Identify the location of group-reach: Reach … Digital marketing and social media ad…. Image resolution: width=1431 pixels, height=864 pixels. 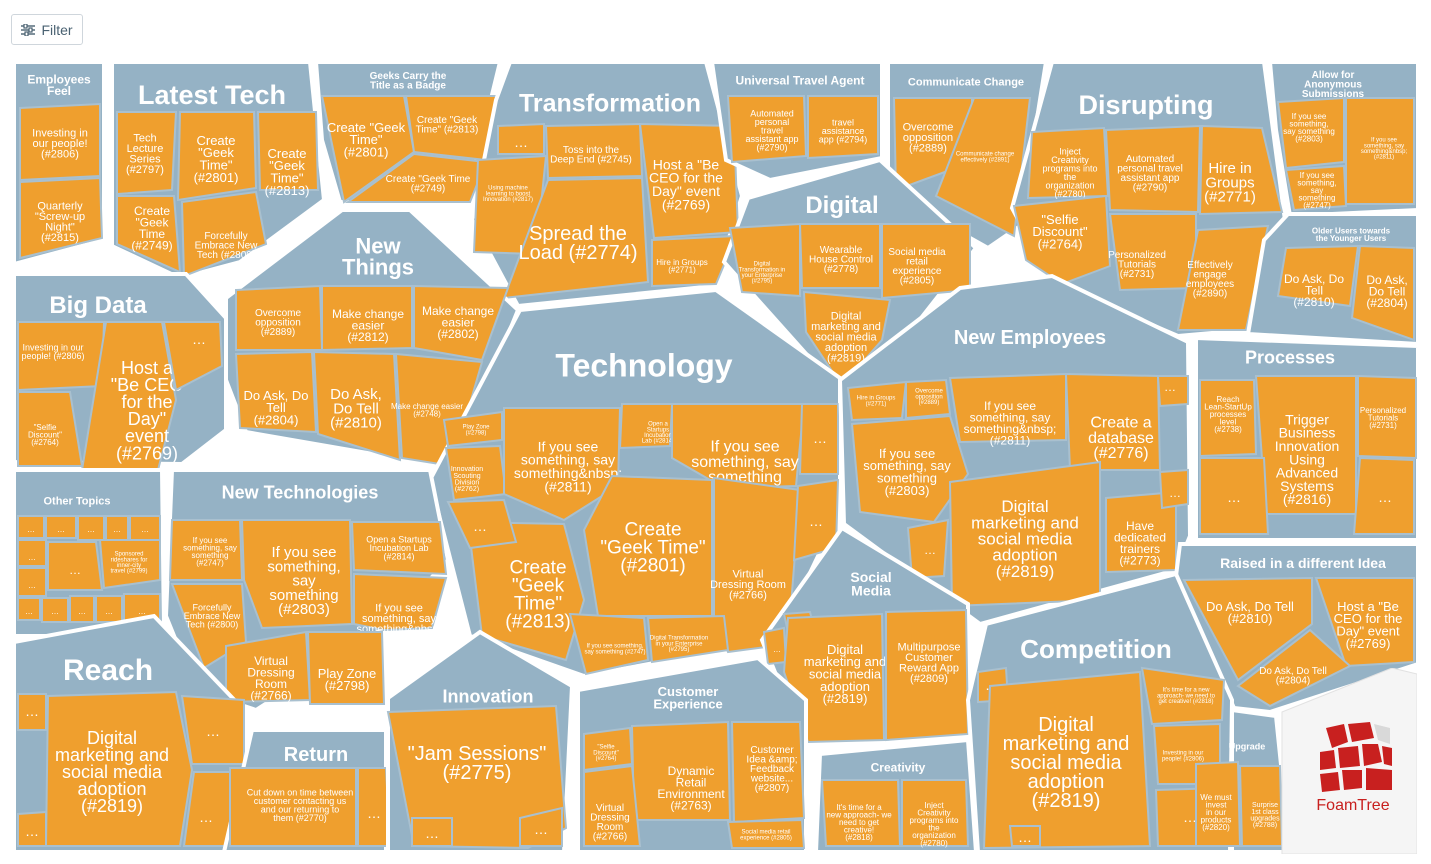
(132, 733).